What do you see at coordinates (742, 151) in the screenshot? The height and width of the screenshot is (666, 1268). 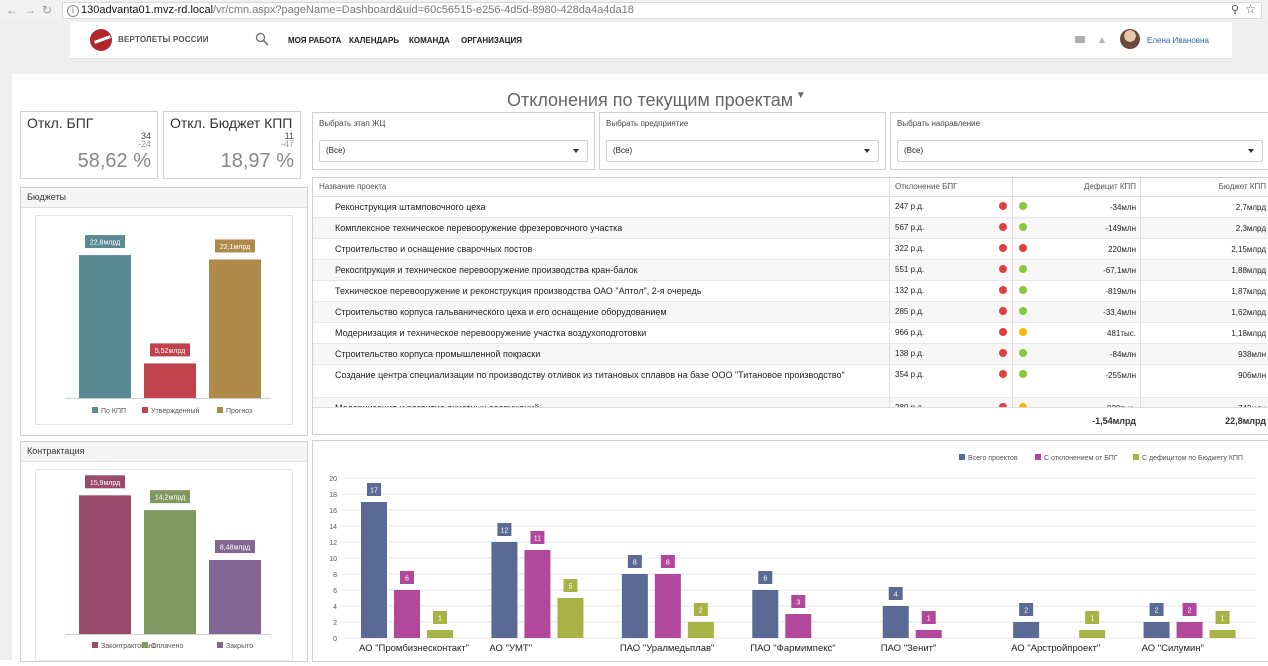 I see `enterprise-select: (Все)` at bounding box center [742, 151].